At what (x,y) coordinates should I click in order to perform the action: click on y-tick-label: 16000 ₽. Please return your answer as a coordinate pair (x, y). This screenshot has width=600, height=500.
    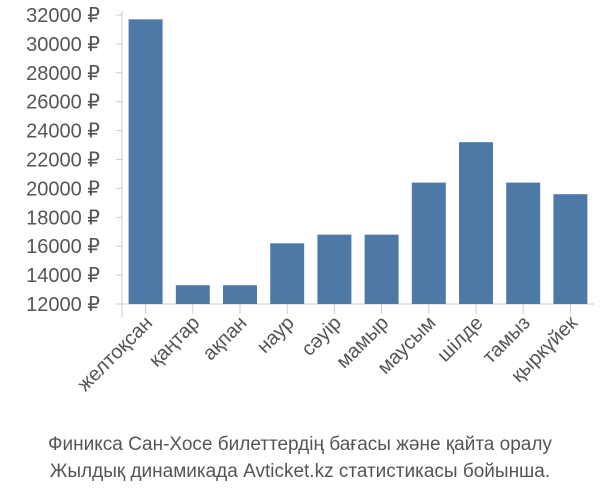
    Looking at the image, I should click on (63, 247).